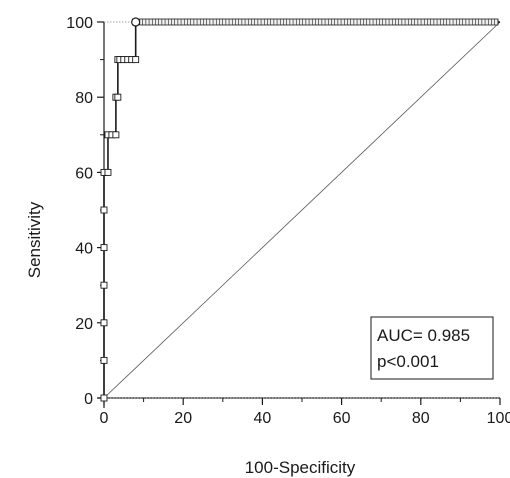  What do you see at coordinates (432, 348) in the screenshot?
I see `annotation-box` at bounding box center [432, 348].